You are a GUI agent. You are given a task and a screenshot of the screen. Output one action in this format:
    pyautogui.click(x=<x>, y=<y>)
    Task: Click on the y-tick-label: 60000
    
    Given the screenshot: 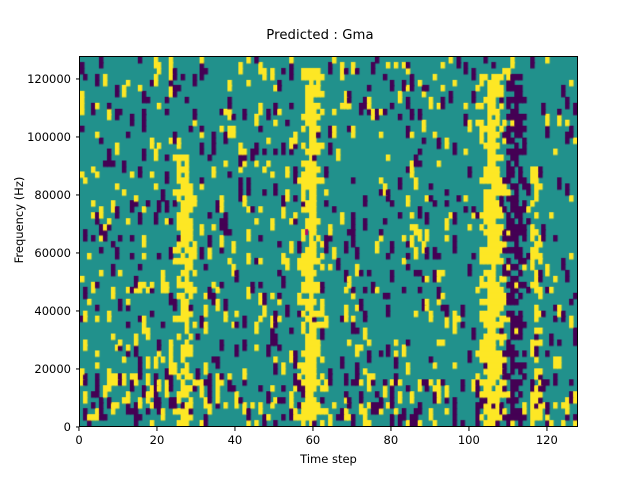 What is the action you would take?
    pyautogui.click(x=52, y=253)
    